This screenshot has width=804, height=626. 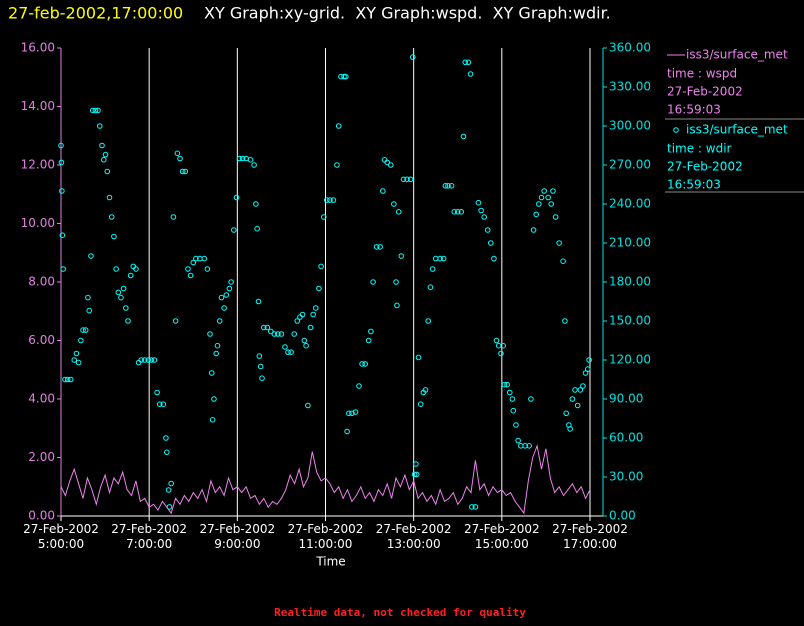 I want to click on y-tick-label: 4.00, so click(x=41, y=399).